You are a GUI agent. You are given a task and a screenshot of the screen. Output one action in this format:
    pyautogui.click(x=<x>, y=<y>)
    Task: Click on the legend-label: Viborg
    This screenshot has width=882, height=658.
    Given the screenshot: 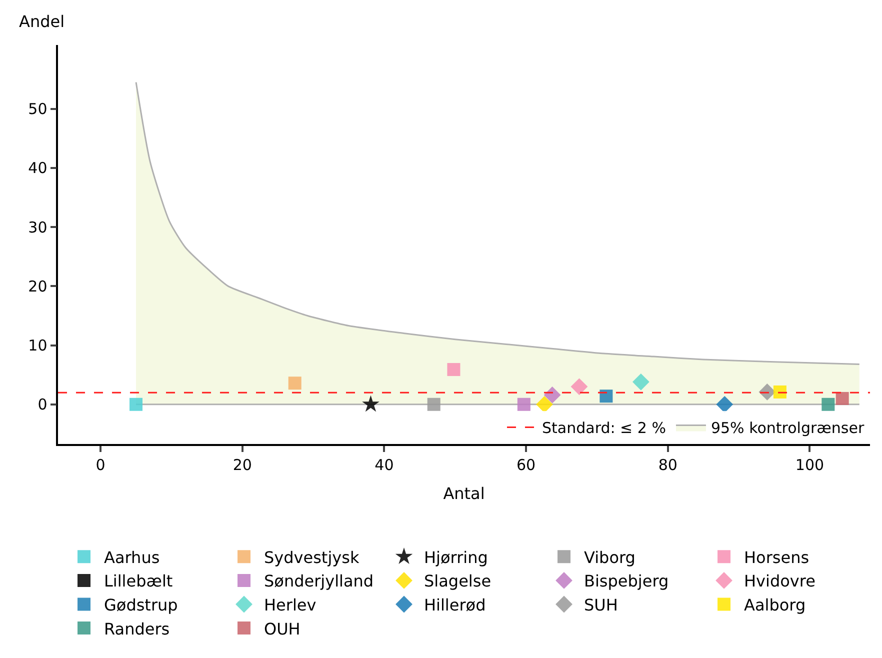 What is the action you would take?
    pyautogui.click(x=610, y=557)
    